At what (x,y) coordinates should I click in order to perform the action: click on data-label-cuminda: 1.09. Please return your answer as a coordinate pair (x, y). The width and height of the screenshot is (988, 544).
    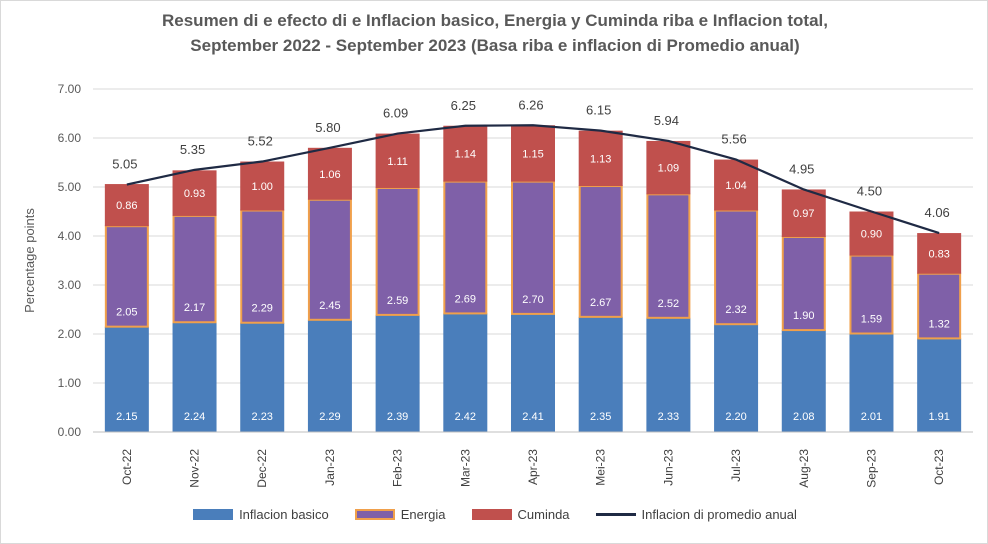
    Looking at the image, I should click on (668, 169).